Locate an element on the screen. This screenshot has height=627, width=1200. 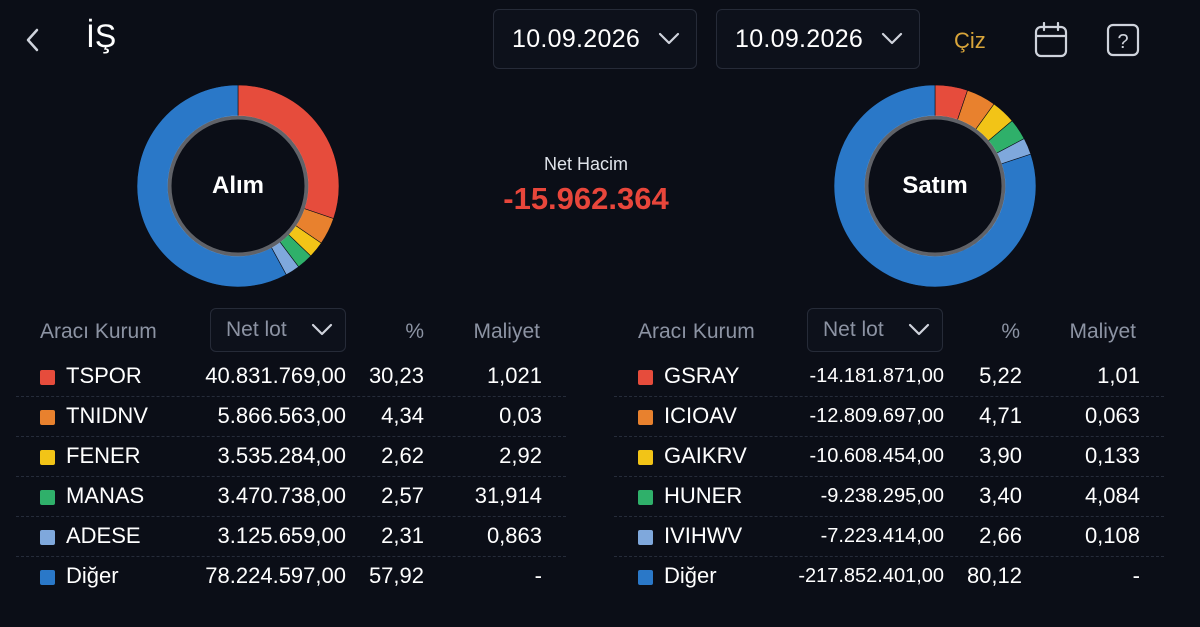
net-lot-value: 5.866.563,00 is located at coordinates (281, 415).